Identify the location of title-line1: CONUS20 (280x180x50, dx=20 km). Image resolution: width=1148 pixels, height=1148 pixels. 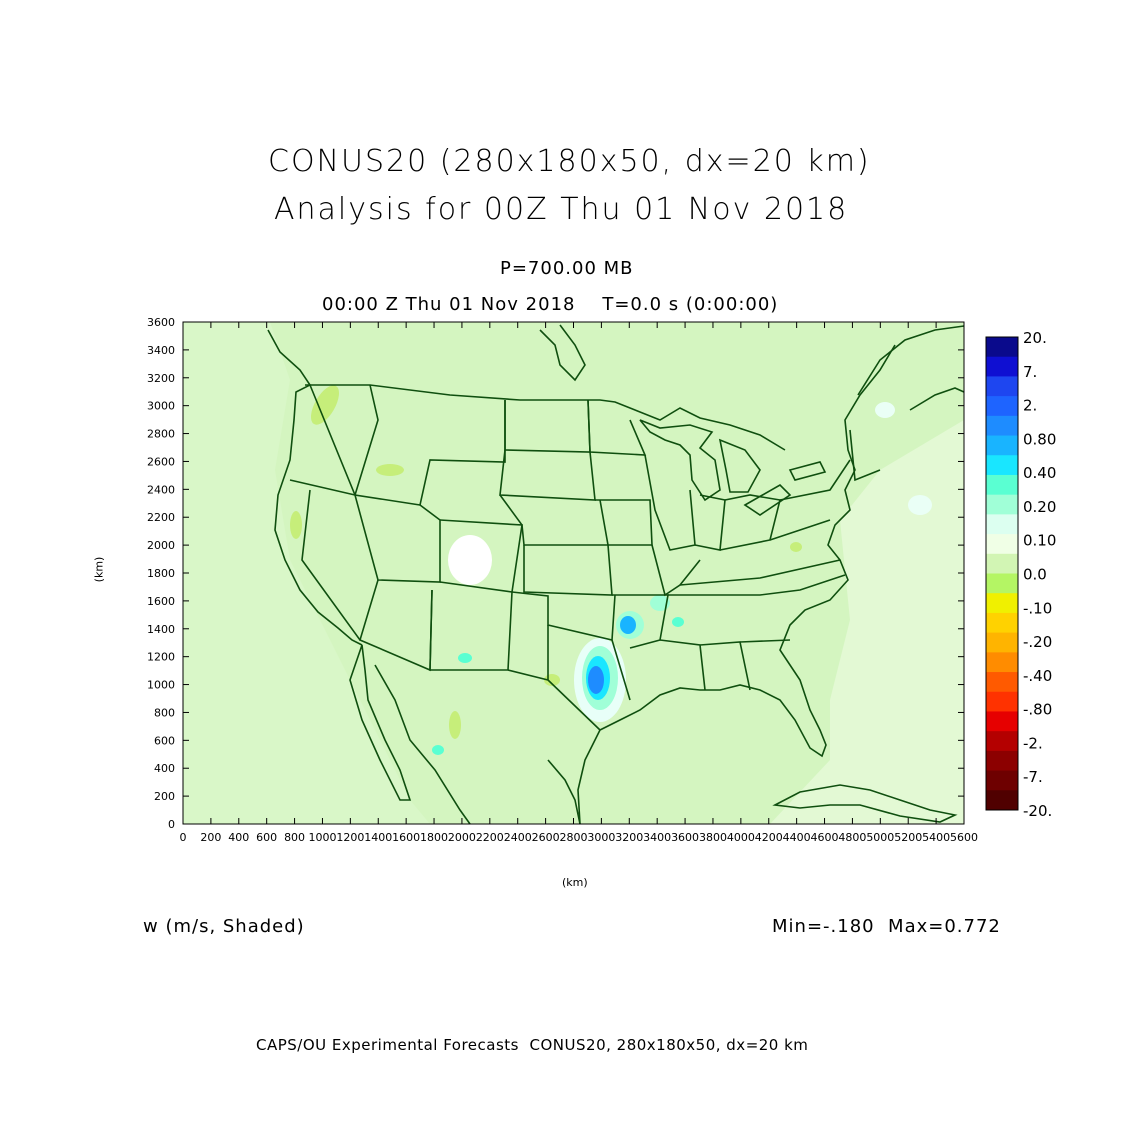
(569, 161).